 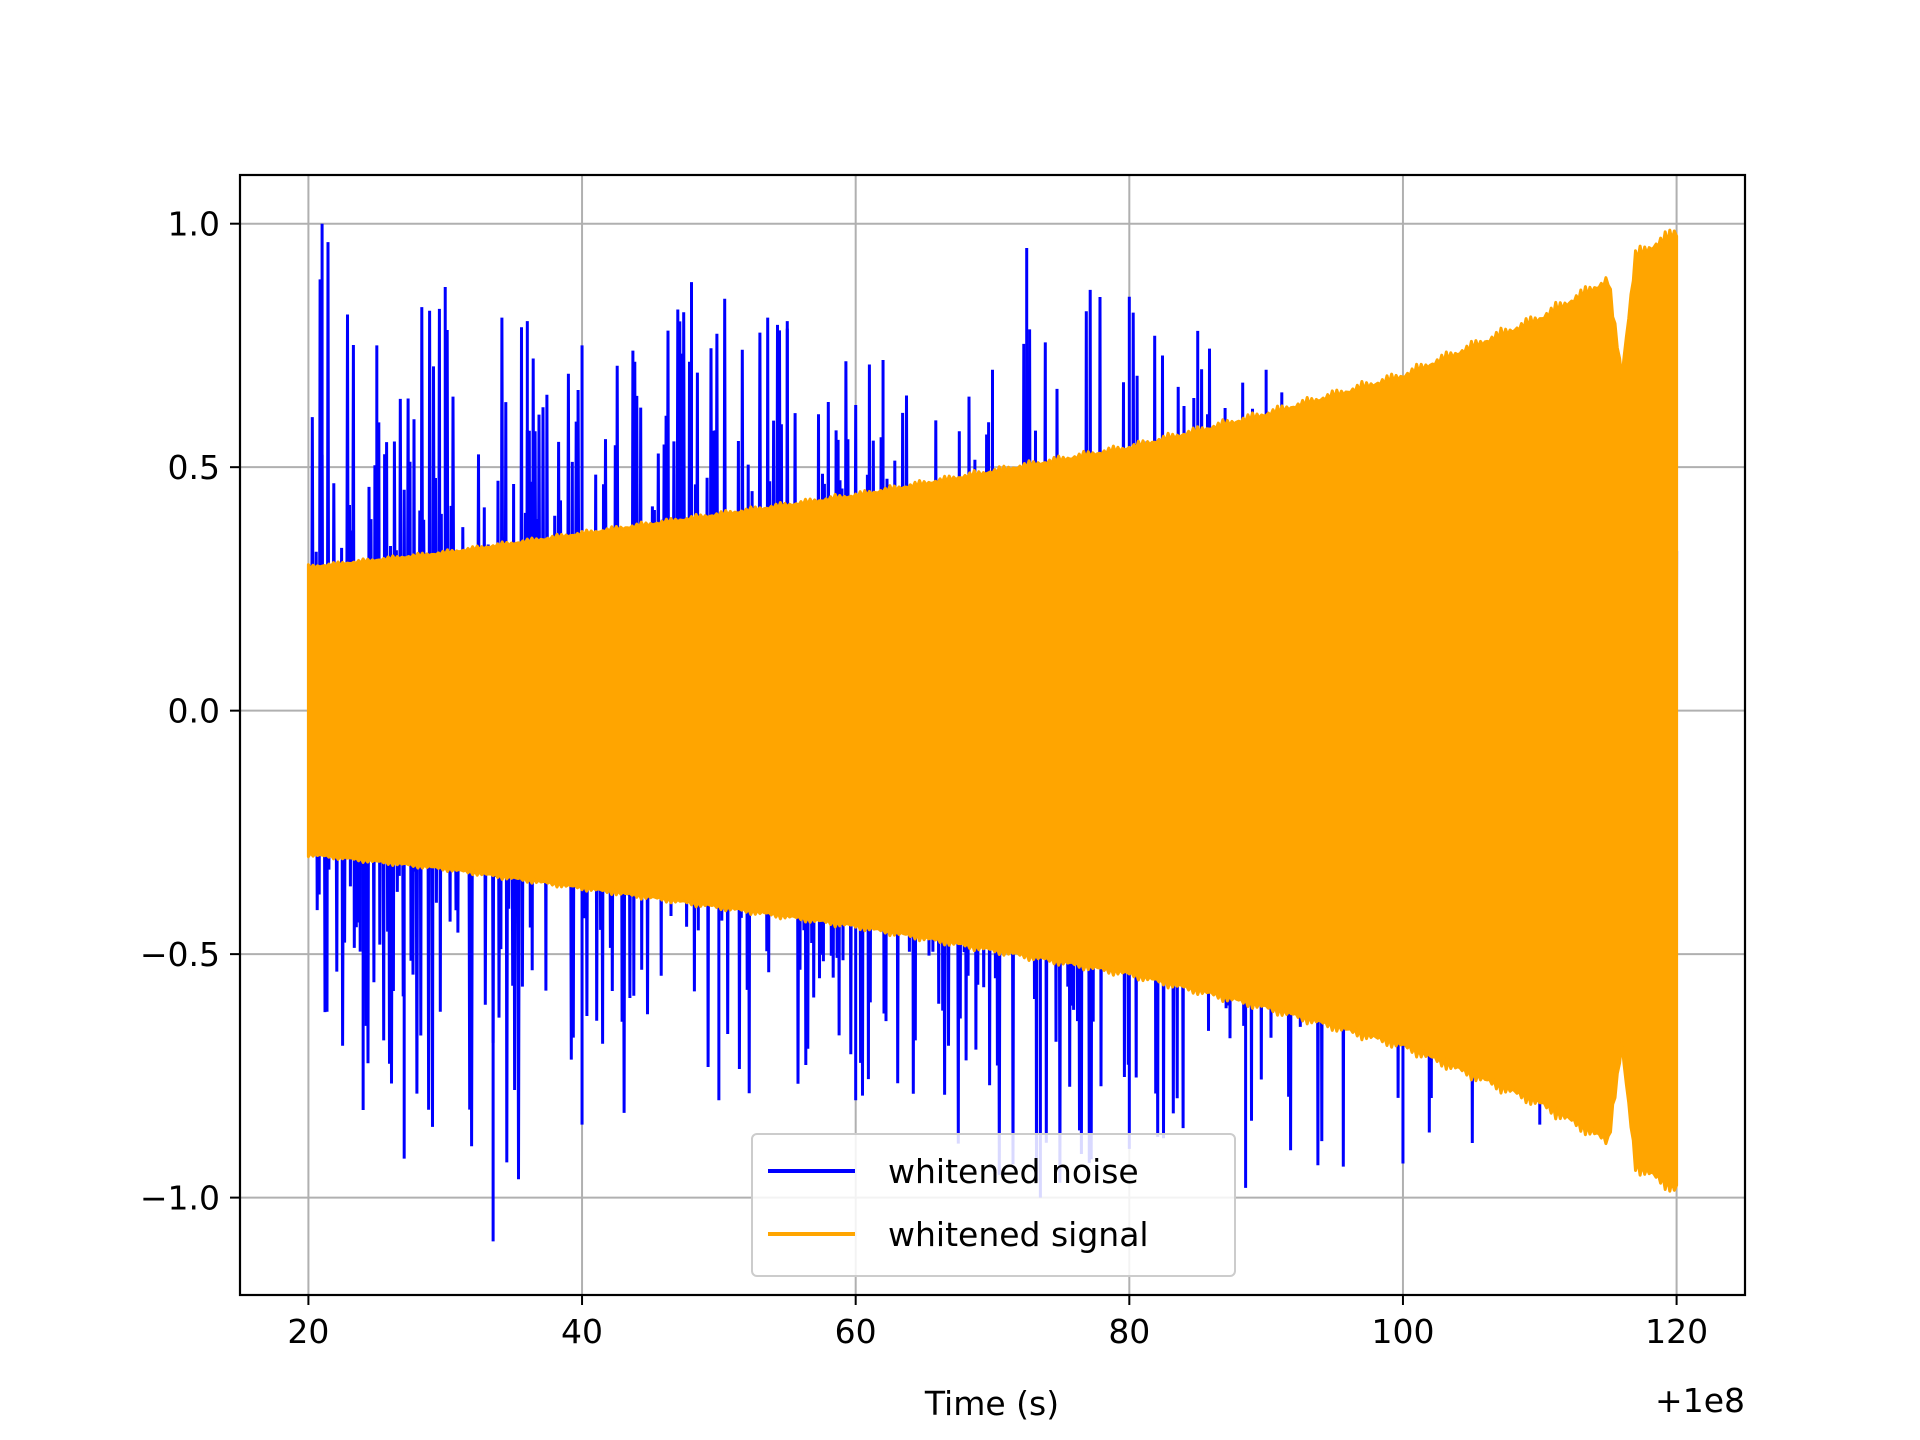 What do you see at coordinates (194, 467) in the screenshot?
I see `y-tick-label: 0.5` at bounding box center [194, 467].